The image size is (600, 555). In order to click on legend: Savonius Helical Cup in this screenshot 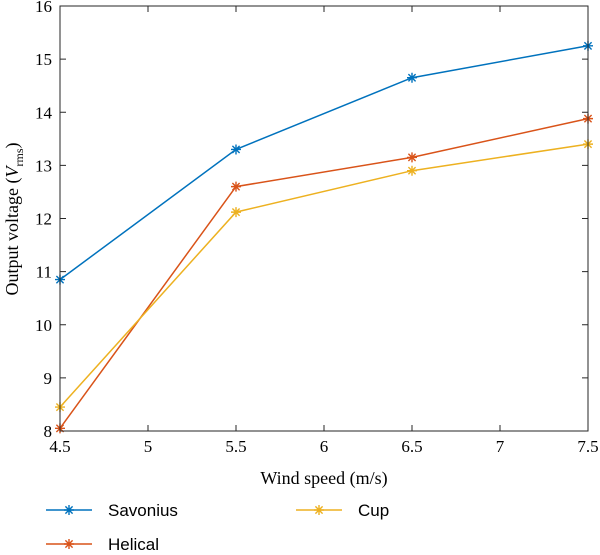, I will do `click(217, 527)`.